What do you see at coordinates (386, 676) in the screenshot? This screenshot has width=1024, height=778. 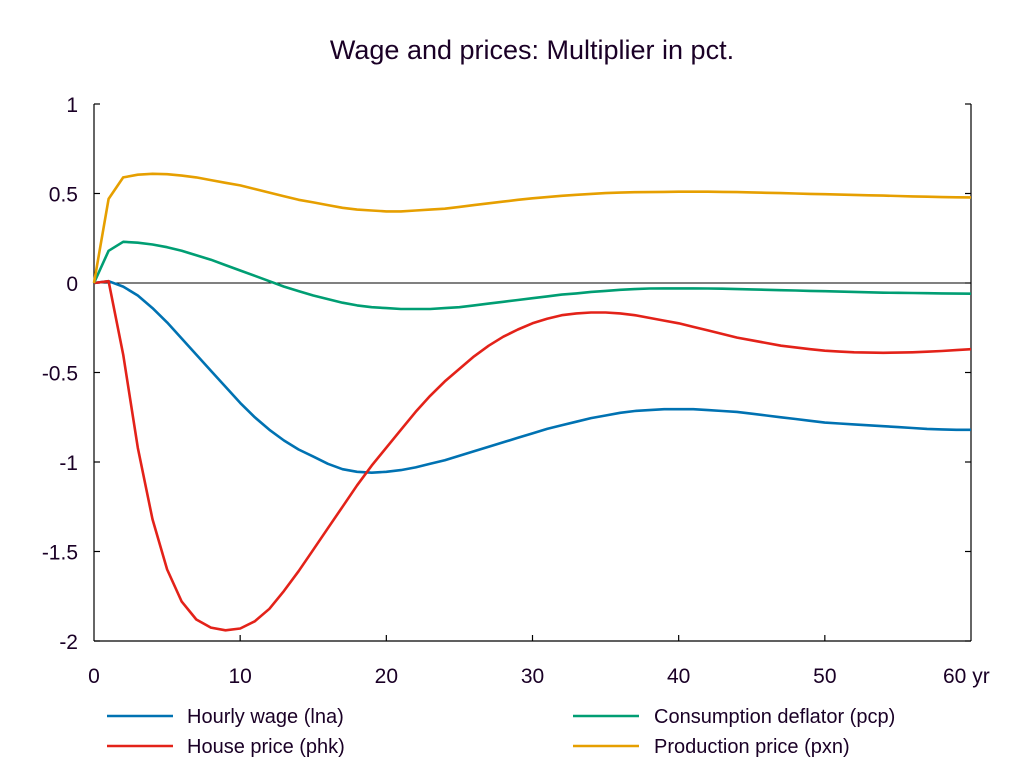 I see `x-tick-label: 20` at bounding box center [386, 676].